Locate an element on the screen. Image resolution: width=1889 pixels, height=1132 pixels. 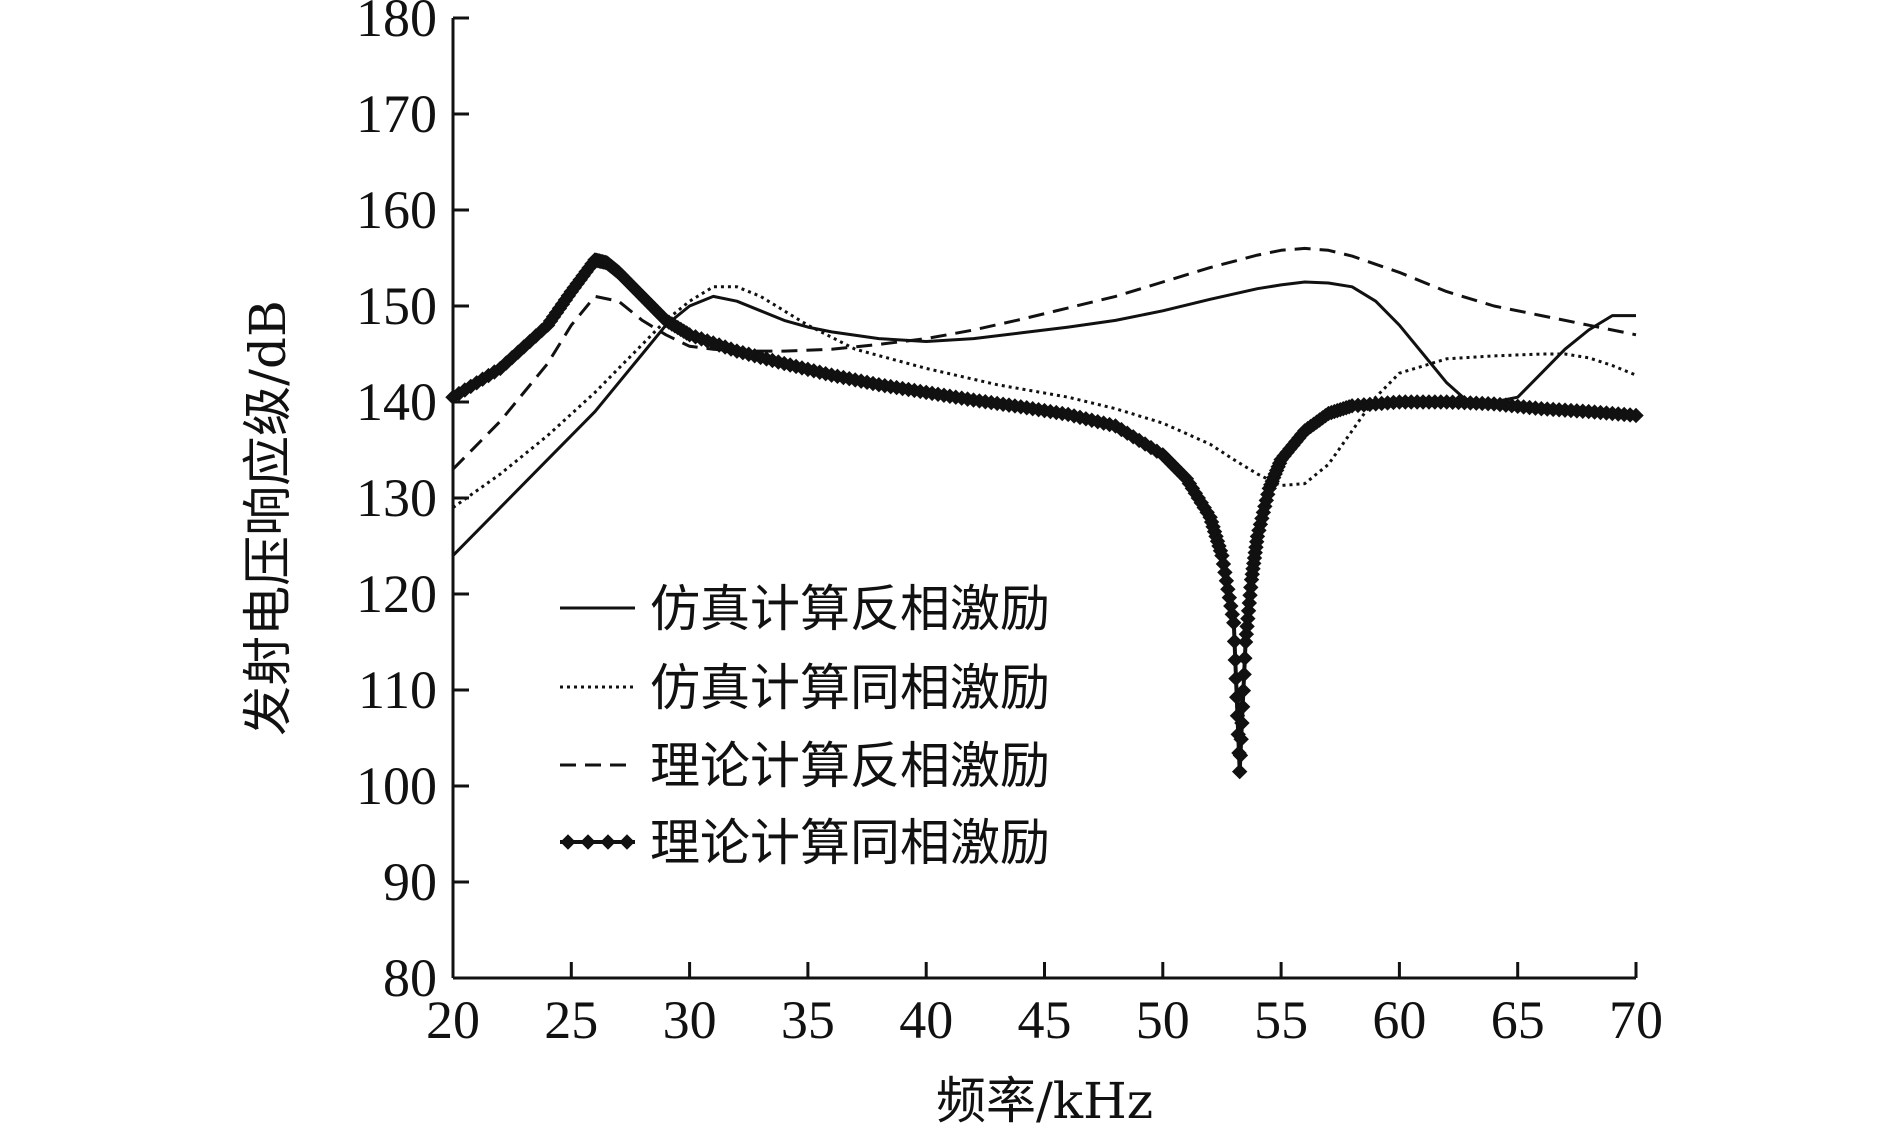
y-tick-label: 110 is located at coordinates (397, 690).